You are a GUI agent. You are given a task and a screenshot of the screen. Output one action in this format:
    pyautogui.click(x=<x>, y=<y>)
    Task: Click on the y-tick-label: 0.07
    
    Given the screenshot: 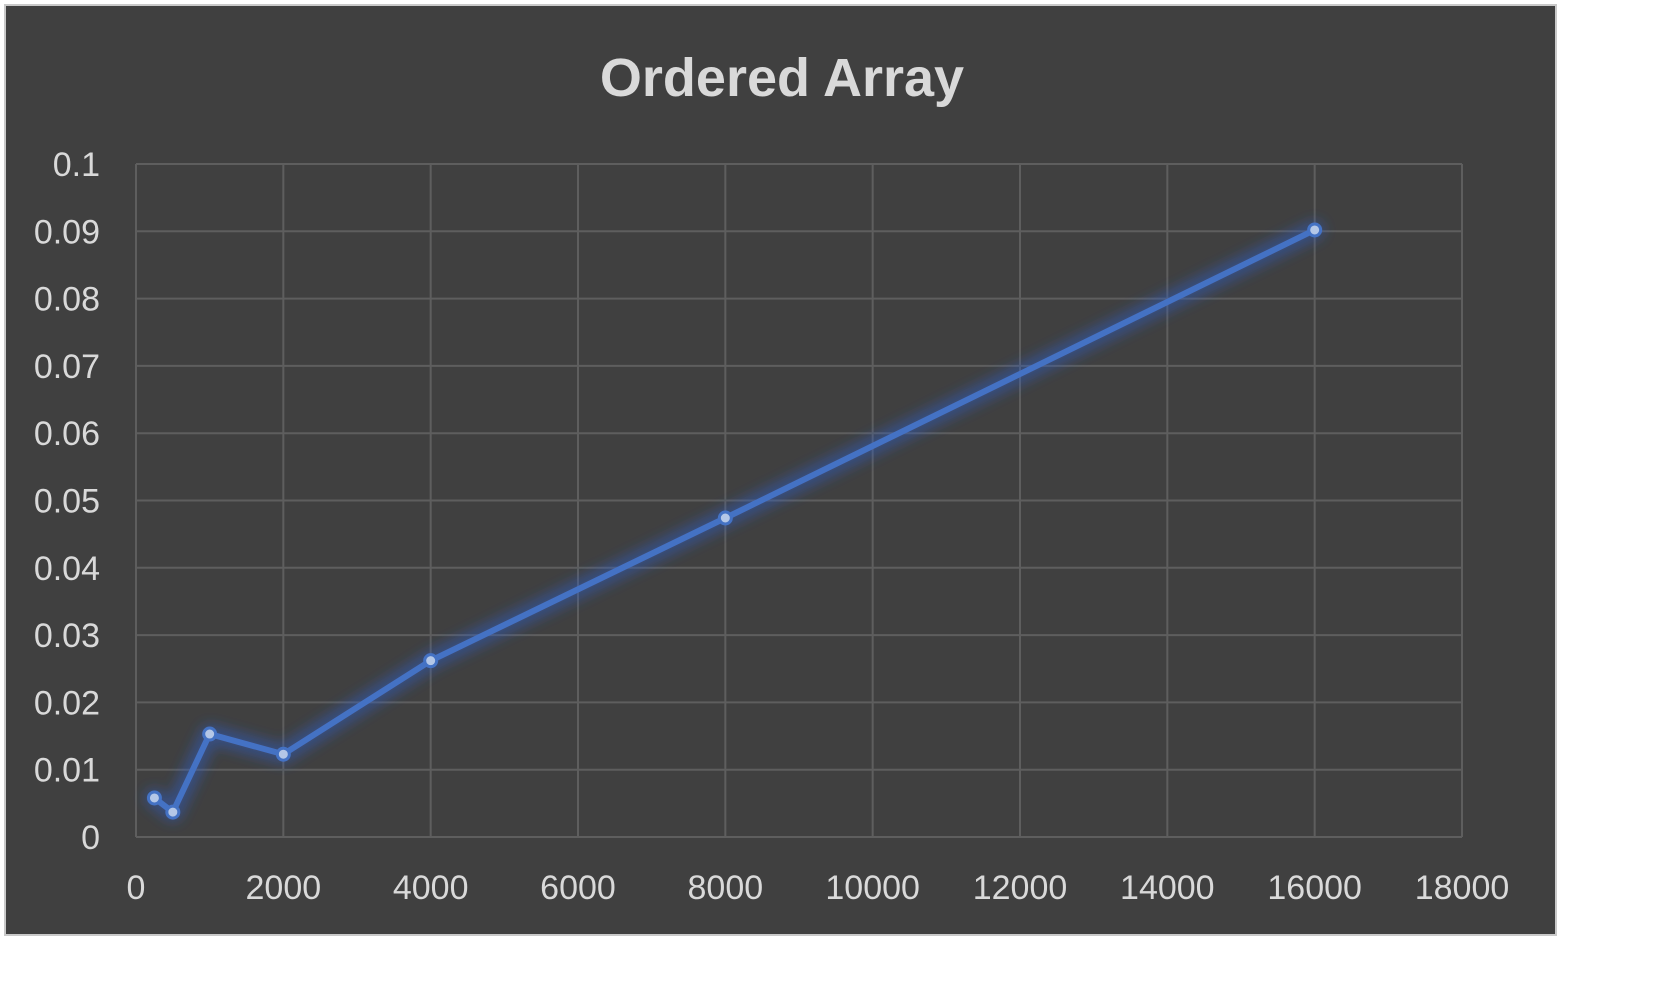 What is the action you would take?
    pyautogui.click(x=67, y=367)
    